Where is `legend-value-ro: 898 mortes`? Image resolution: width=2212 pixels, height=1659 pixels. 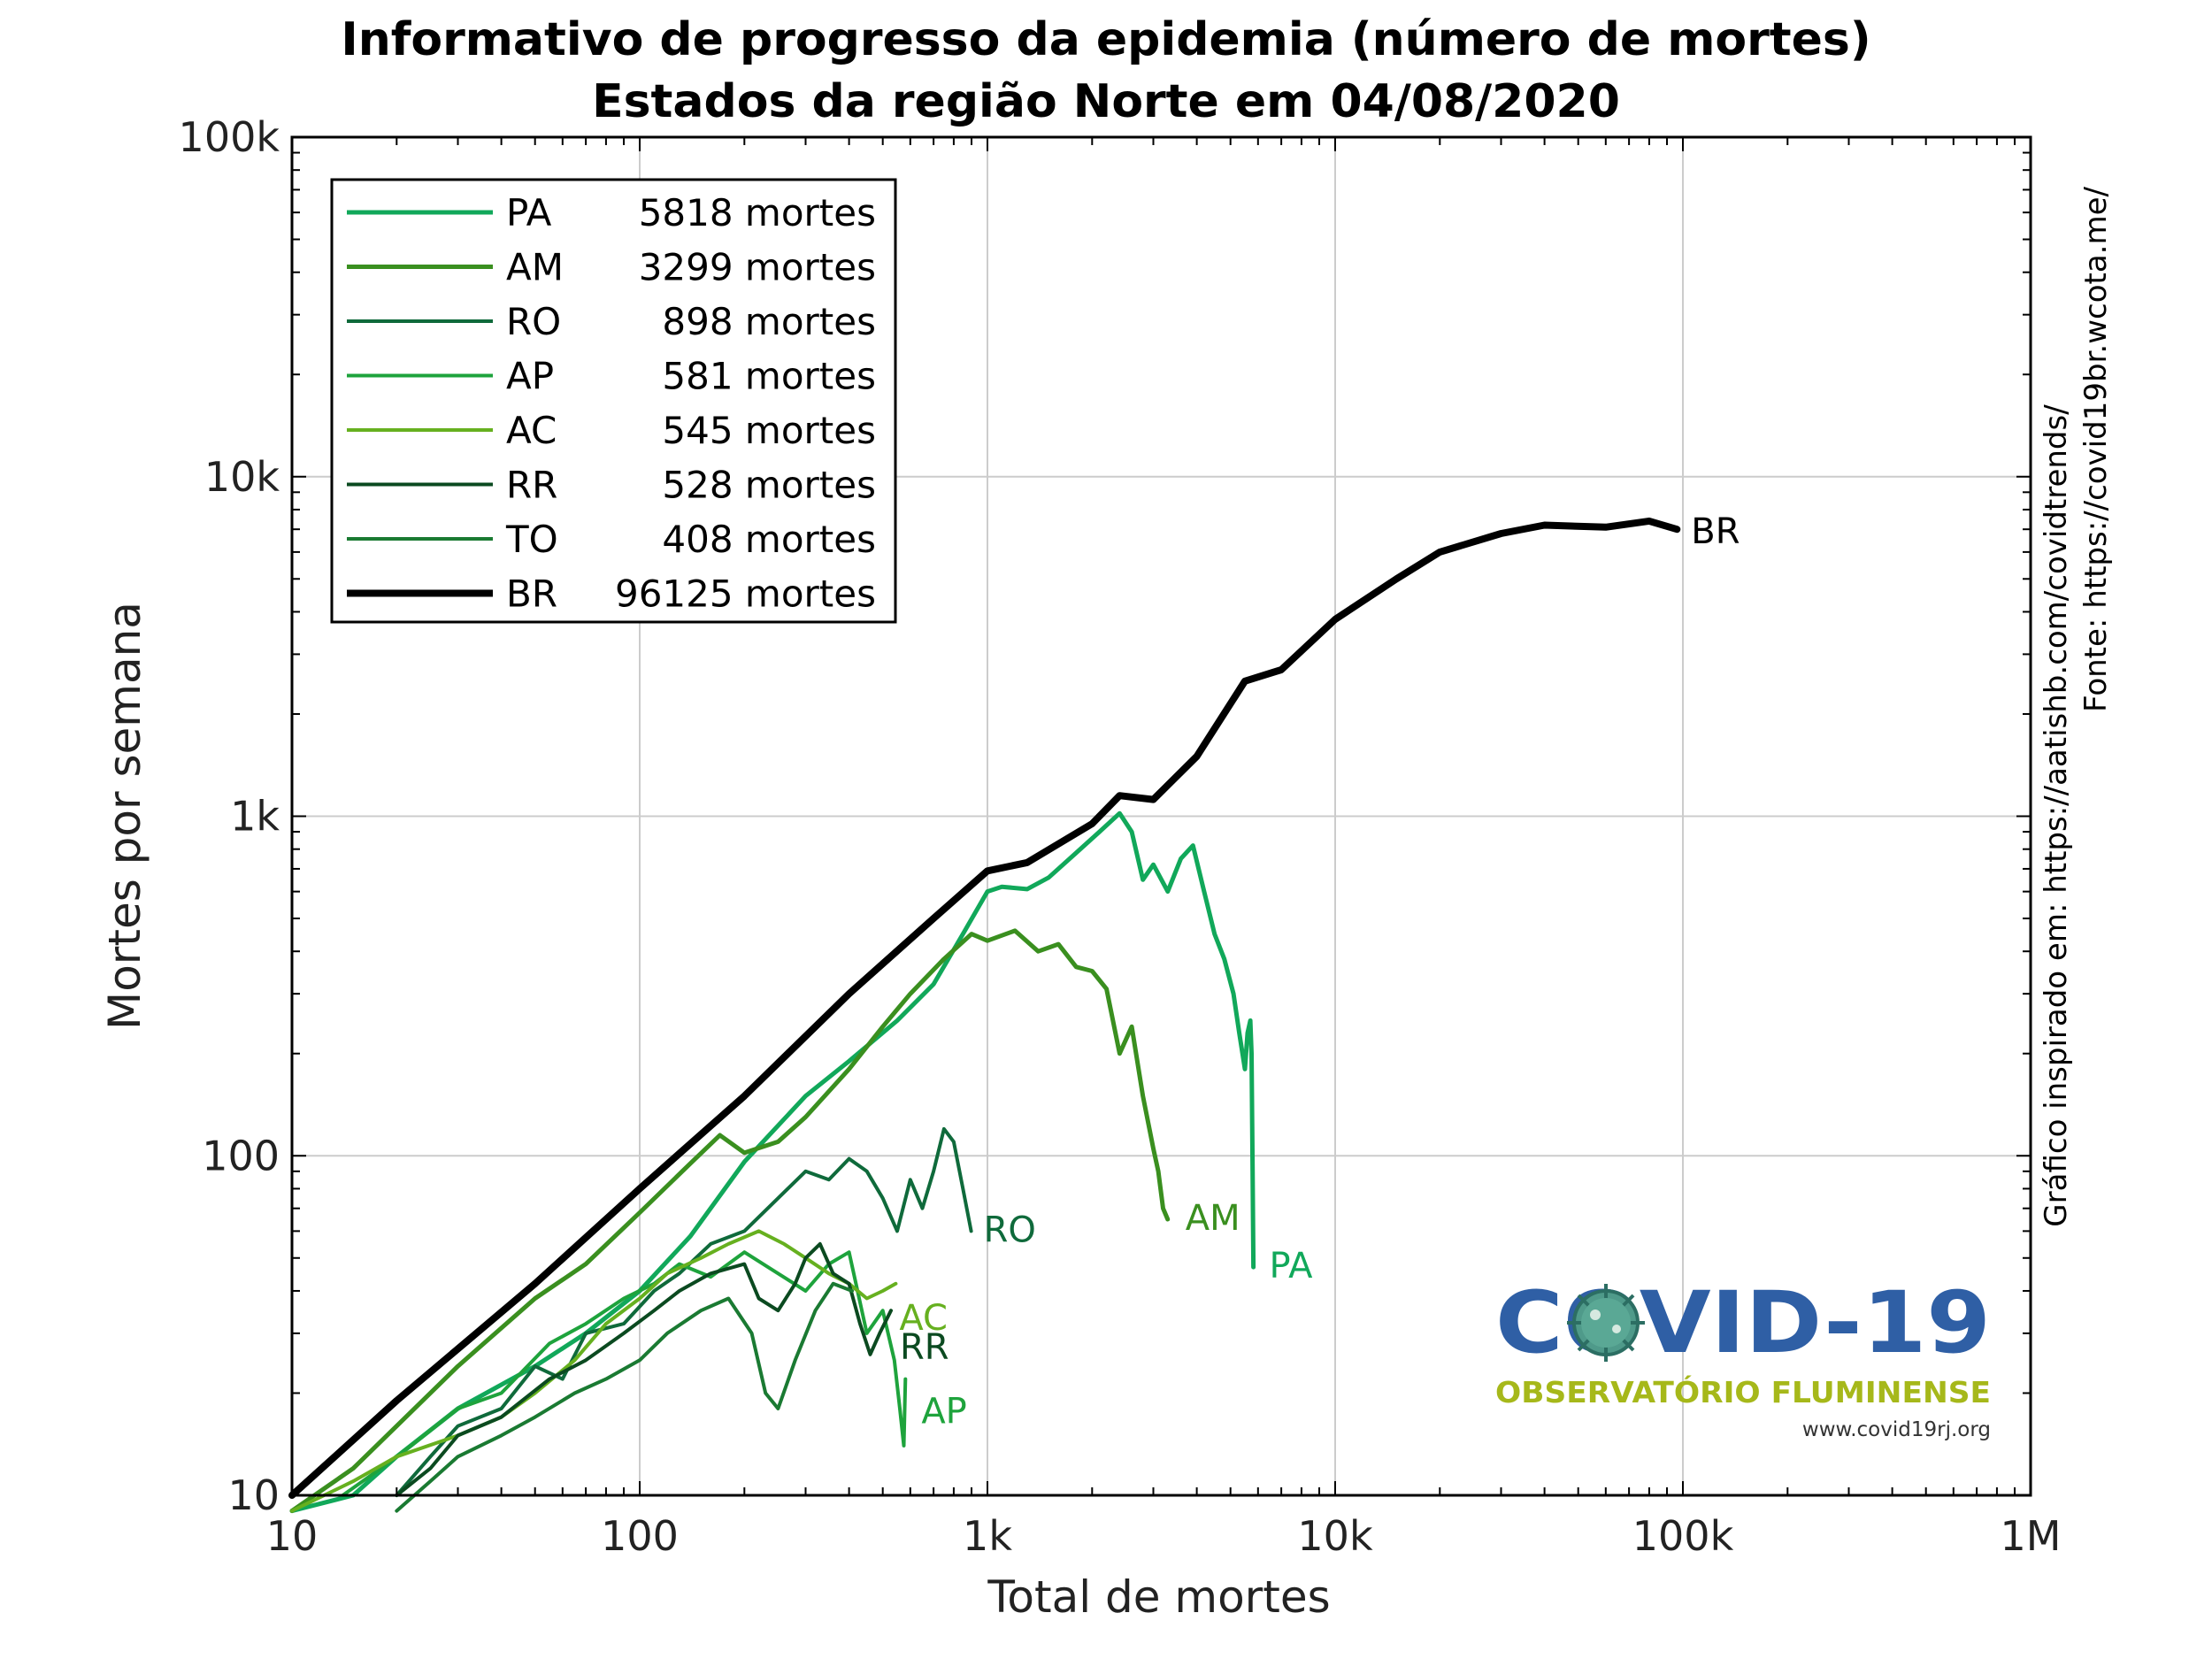
legend-value-ro: 898 mortes is located at coordinates (769, 322).